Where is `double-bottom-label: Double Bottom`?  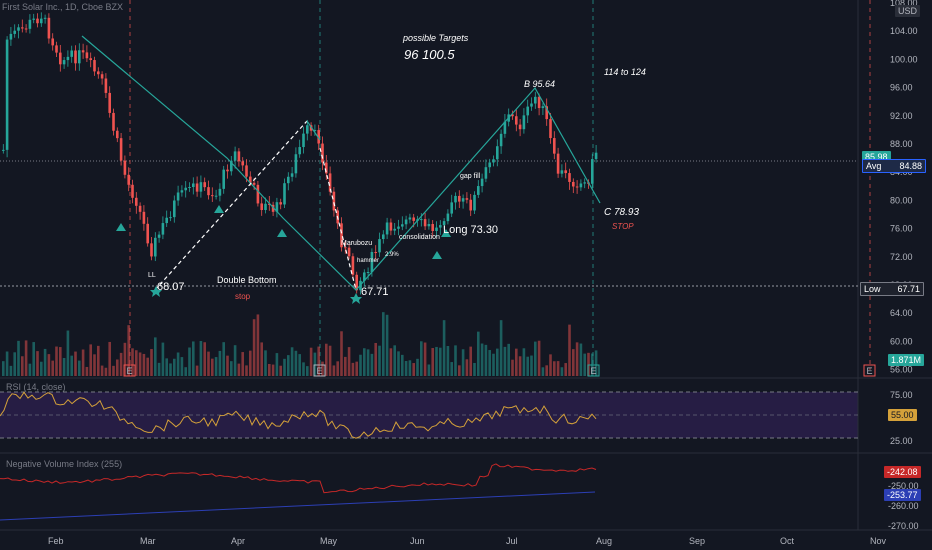 double-bottom-label: Double Bottom is located at coordinates (247, 280).